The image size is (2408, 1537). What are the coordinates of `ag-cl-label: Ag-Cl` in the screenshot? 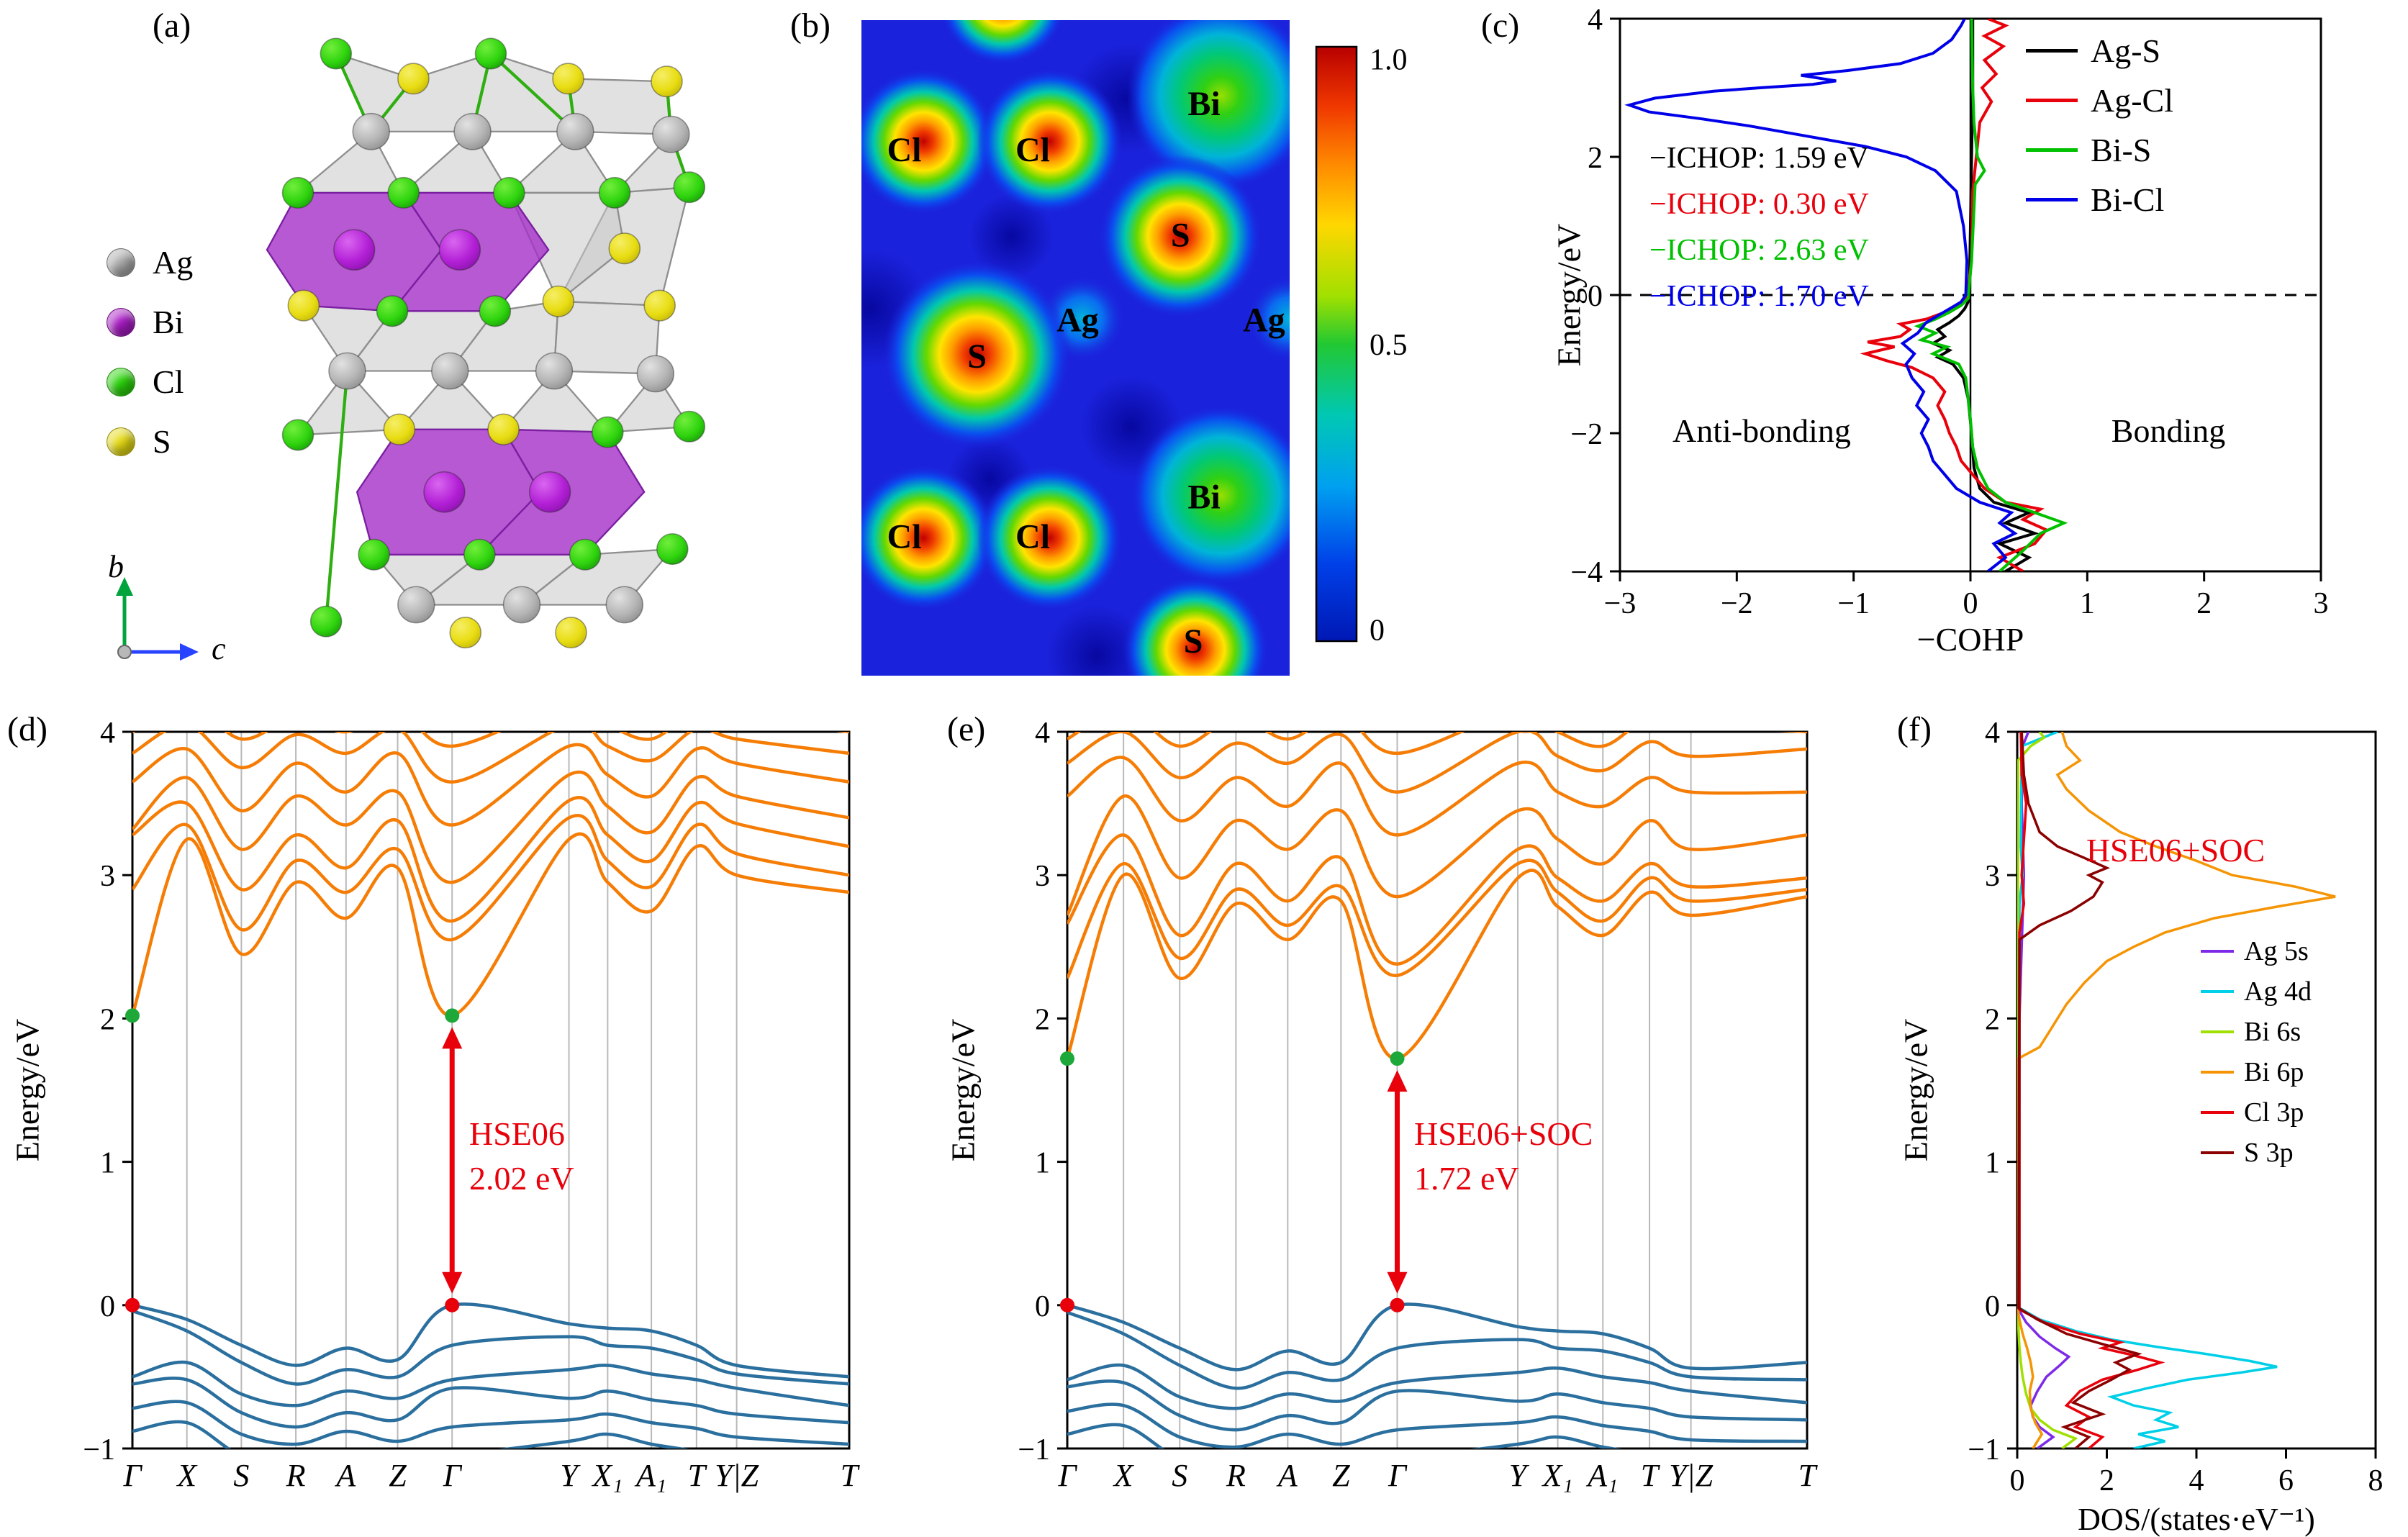 It's located at (2132, 100).